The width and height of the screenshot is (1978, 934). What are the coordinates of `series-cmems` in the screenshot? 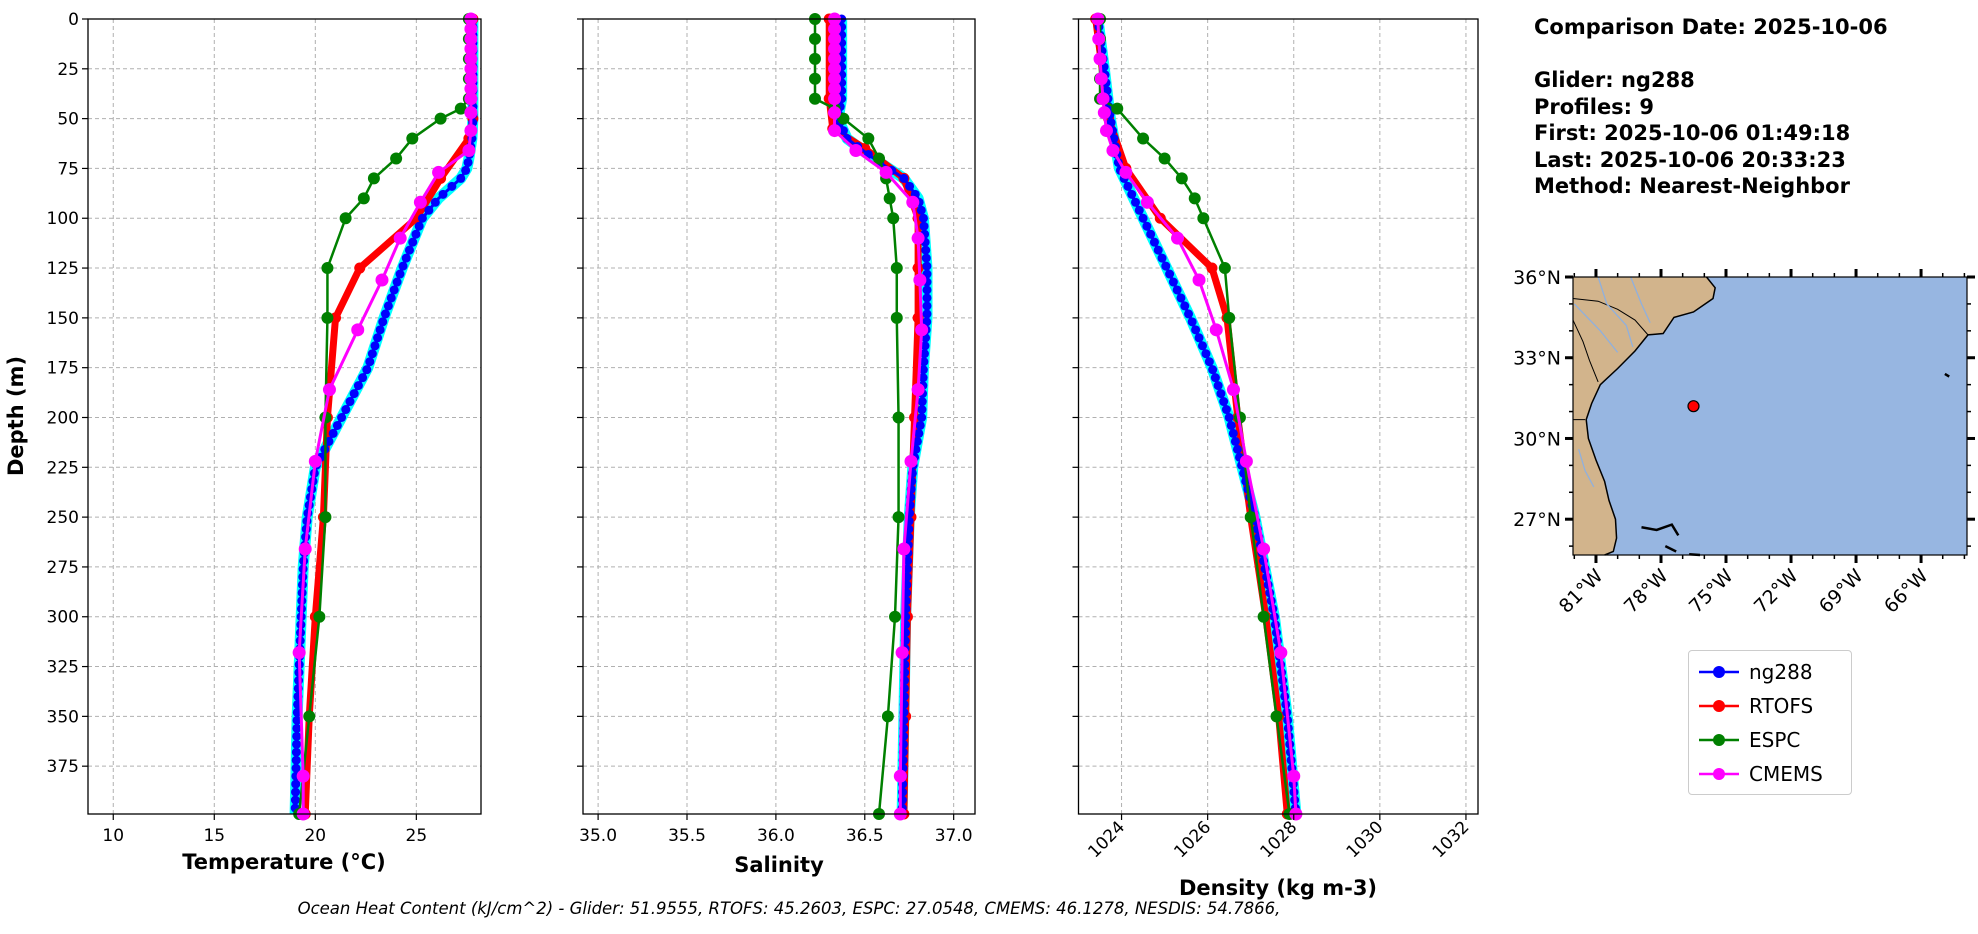 It's located at (878, 416).